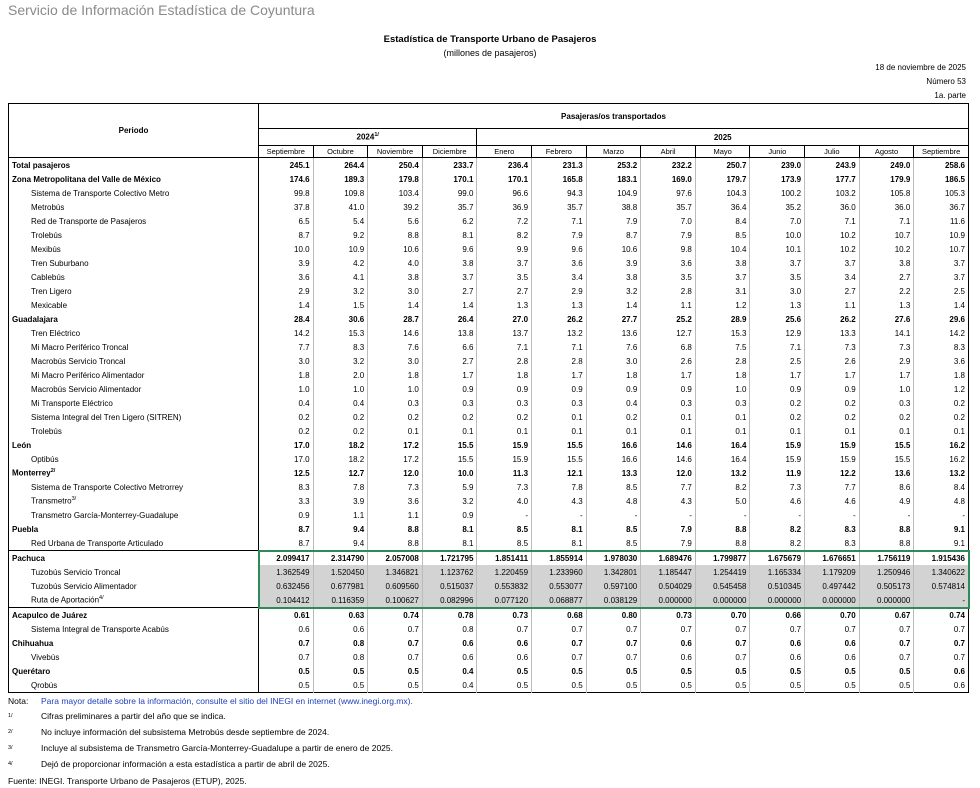 Image resolution: width=980 pixels, height=788 pixels. What do you see at coordinates (504, 529) in the screenshot?
I see `cell-value: 8.5` at bounding box center [504, 529].